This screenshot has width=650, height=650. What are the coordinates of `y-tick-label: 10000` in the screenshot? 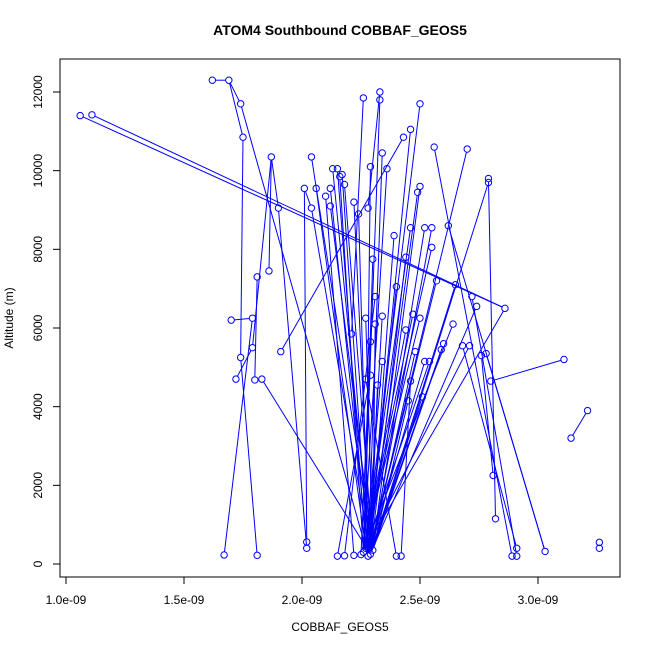 It's located at (38, 171).